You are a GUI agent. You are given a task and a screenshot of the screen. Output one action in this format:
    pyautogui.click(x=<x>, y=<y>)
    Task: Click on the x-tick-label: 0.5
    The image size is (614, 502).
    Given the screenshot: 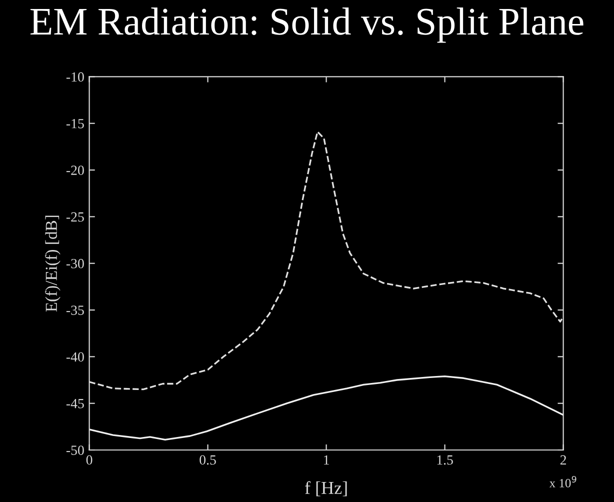 What is the action you would take?
    pyautogui.click(x=208, y=460)
    